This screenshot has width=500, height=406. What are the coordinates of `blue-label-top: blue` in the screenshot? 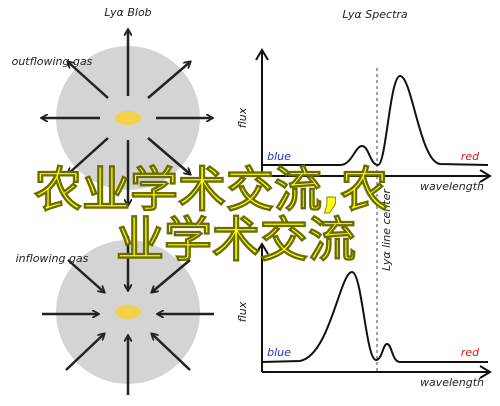 It's located at (279, 156).